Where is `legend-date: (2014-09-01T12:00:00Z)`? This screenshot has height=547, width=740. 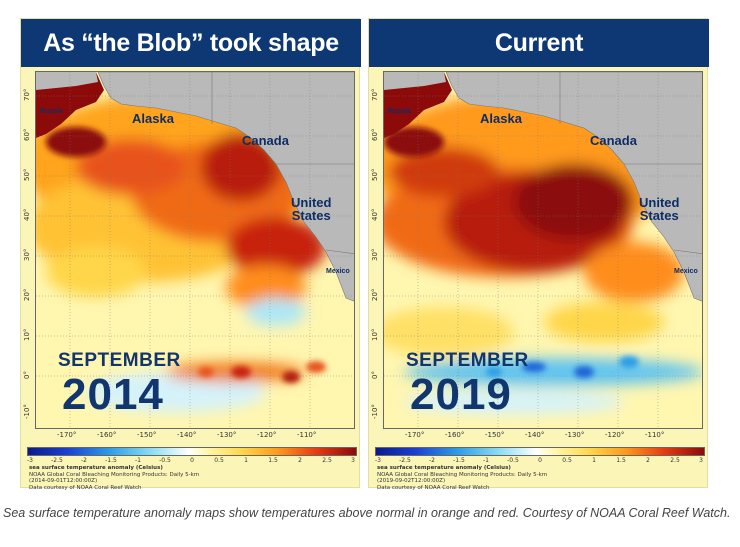 legend-date: (2014-09-01T12:00:00Z) is located at coordinates (63, 481).